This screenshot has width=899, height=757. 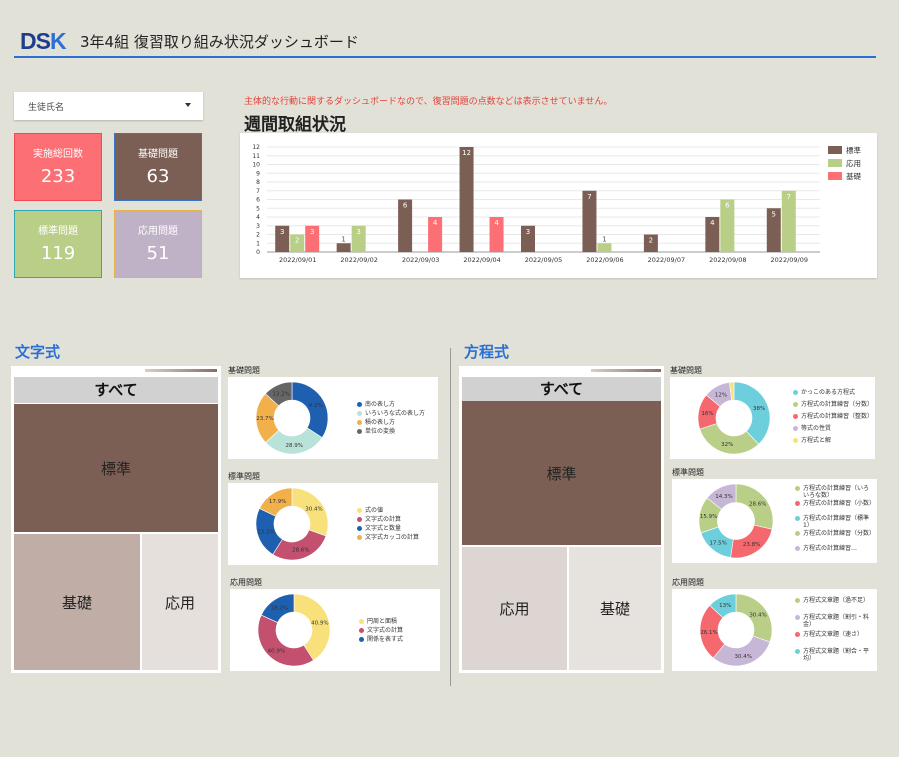 I want to click on donut-slice-label: 16%, so click(x=707, y=414).